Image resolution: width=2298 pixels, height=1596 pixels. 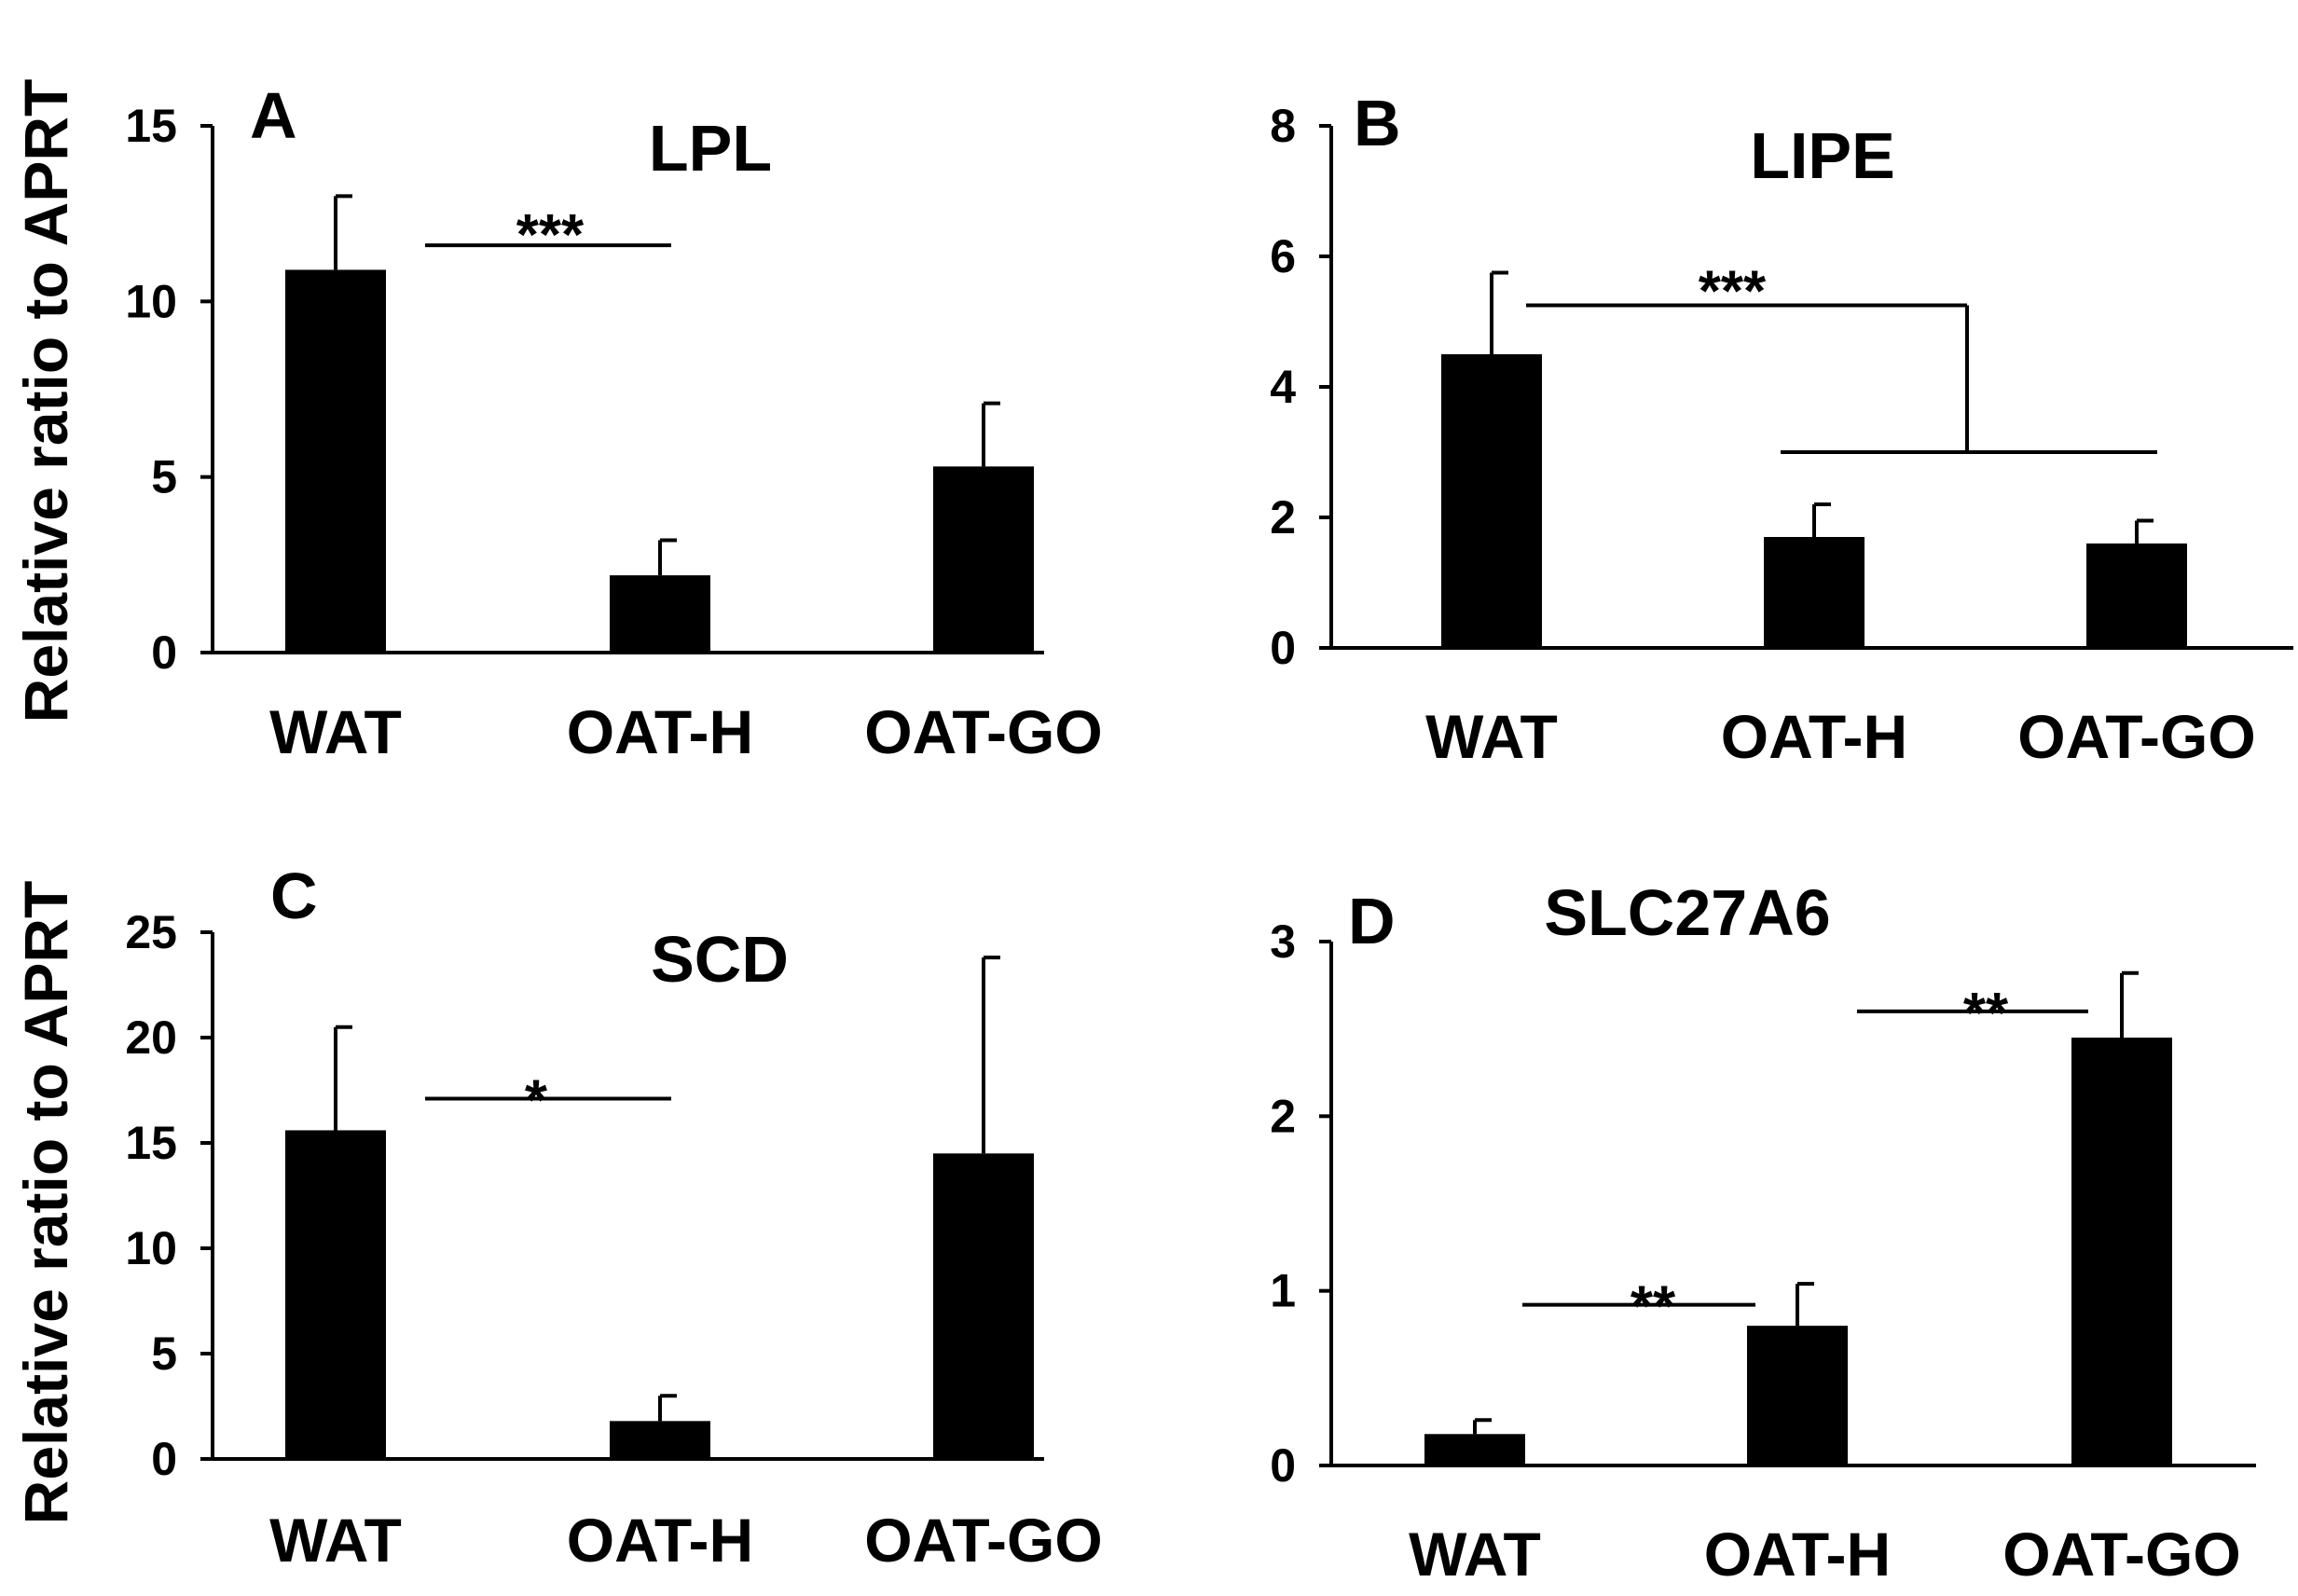 What do you see at coordinates (151, 1037) in the screenshot?
I see `y-tick-label: 20` at bounding box center [151, 1037].